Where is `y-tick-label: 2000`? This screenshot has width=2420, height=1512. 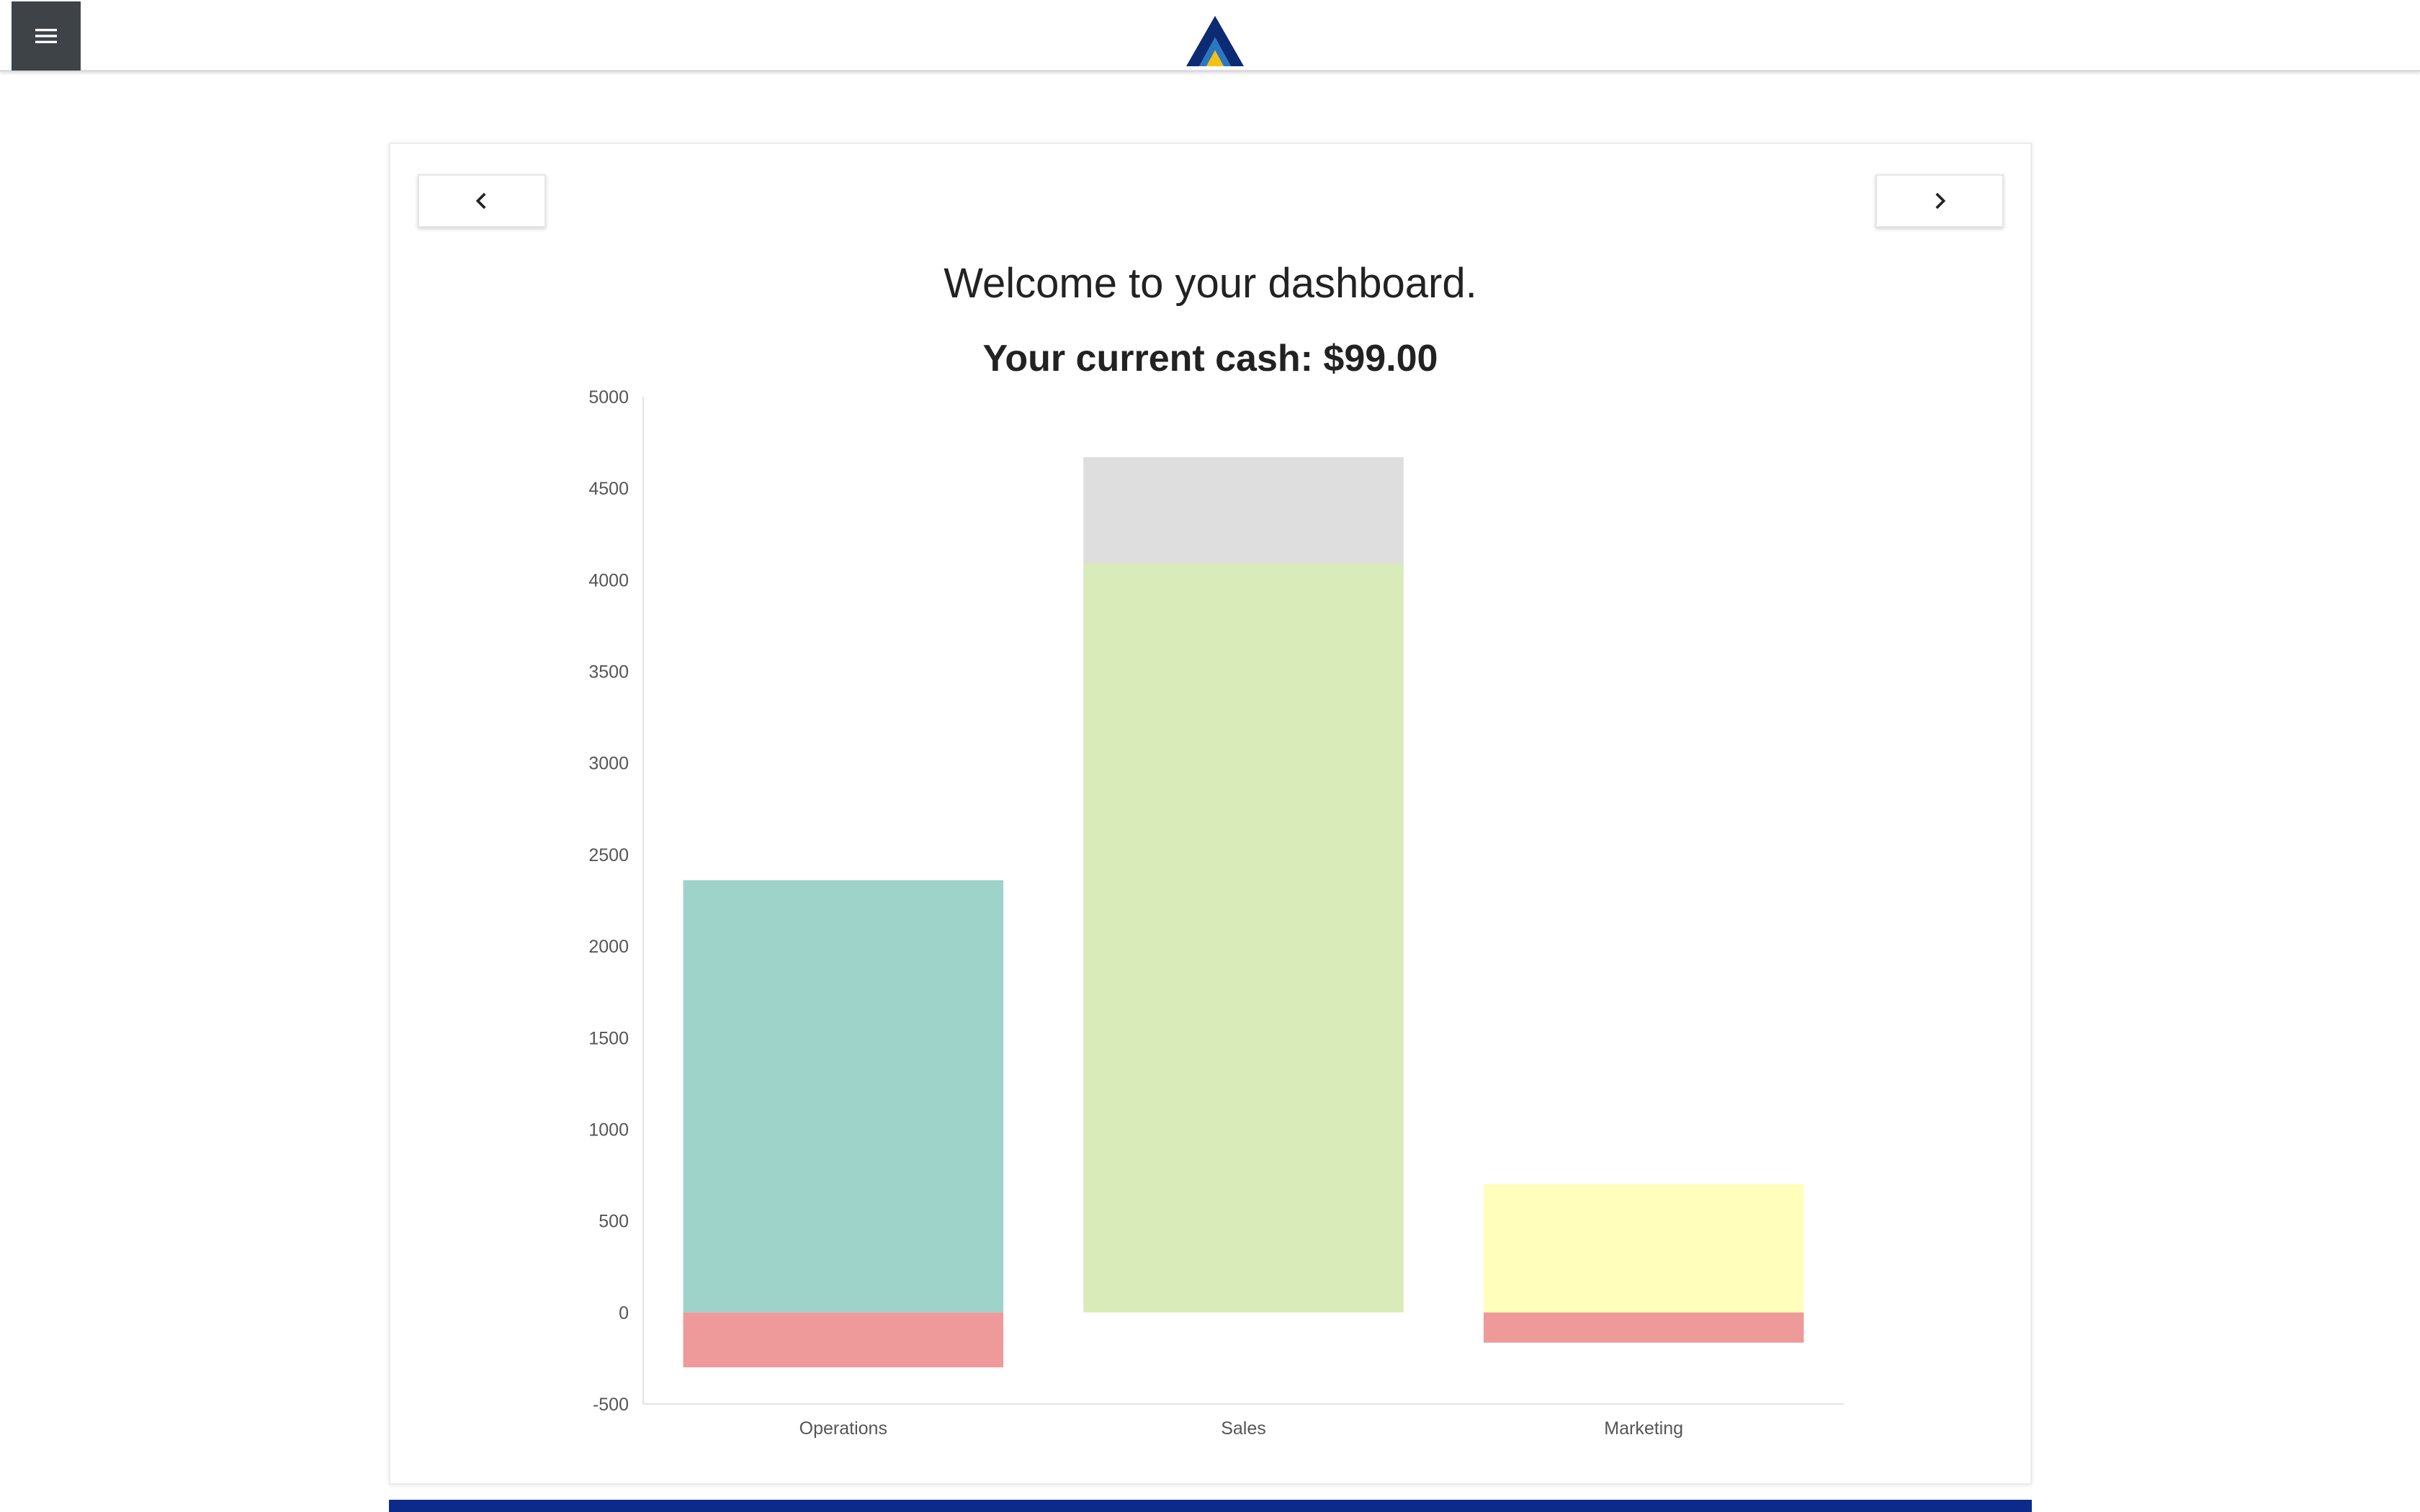
y-tick-label: 2000 is located at coordinates (608, 947).